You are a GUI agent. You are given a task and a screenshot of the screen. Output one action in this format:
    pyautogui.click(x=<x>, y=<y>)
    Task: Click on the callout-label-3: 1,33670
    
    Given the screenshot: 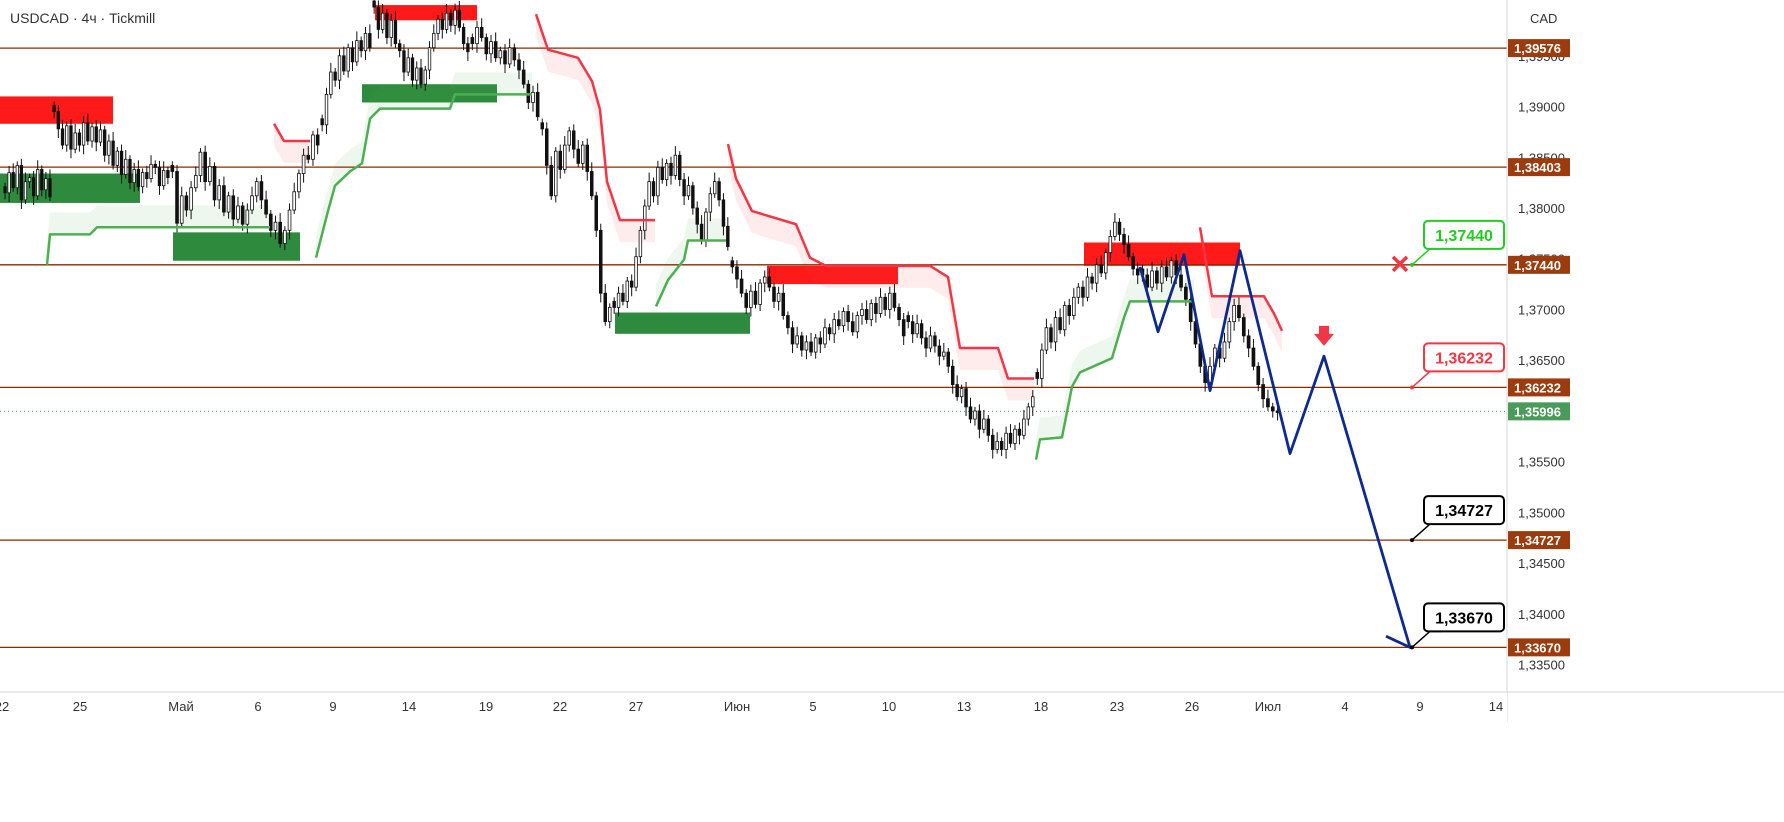 What is the action you would take?
    pyautogui.click(x=1464, y=618)
    